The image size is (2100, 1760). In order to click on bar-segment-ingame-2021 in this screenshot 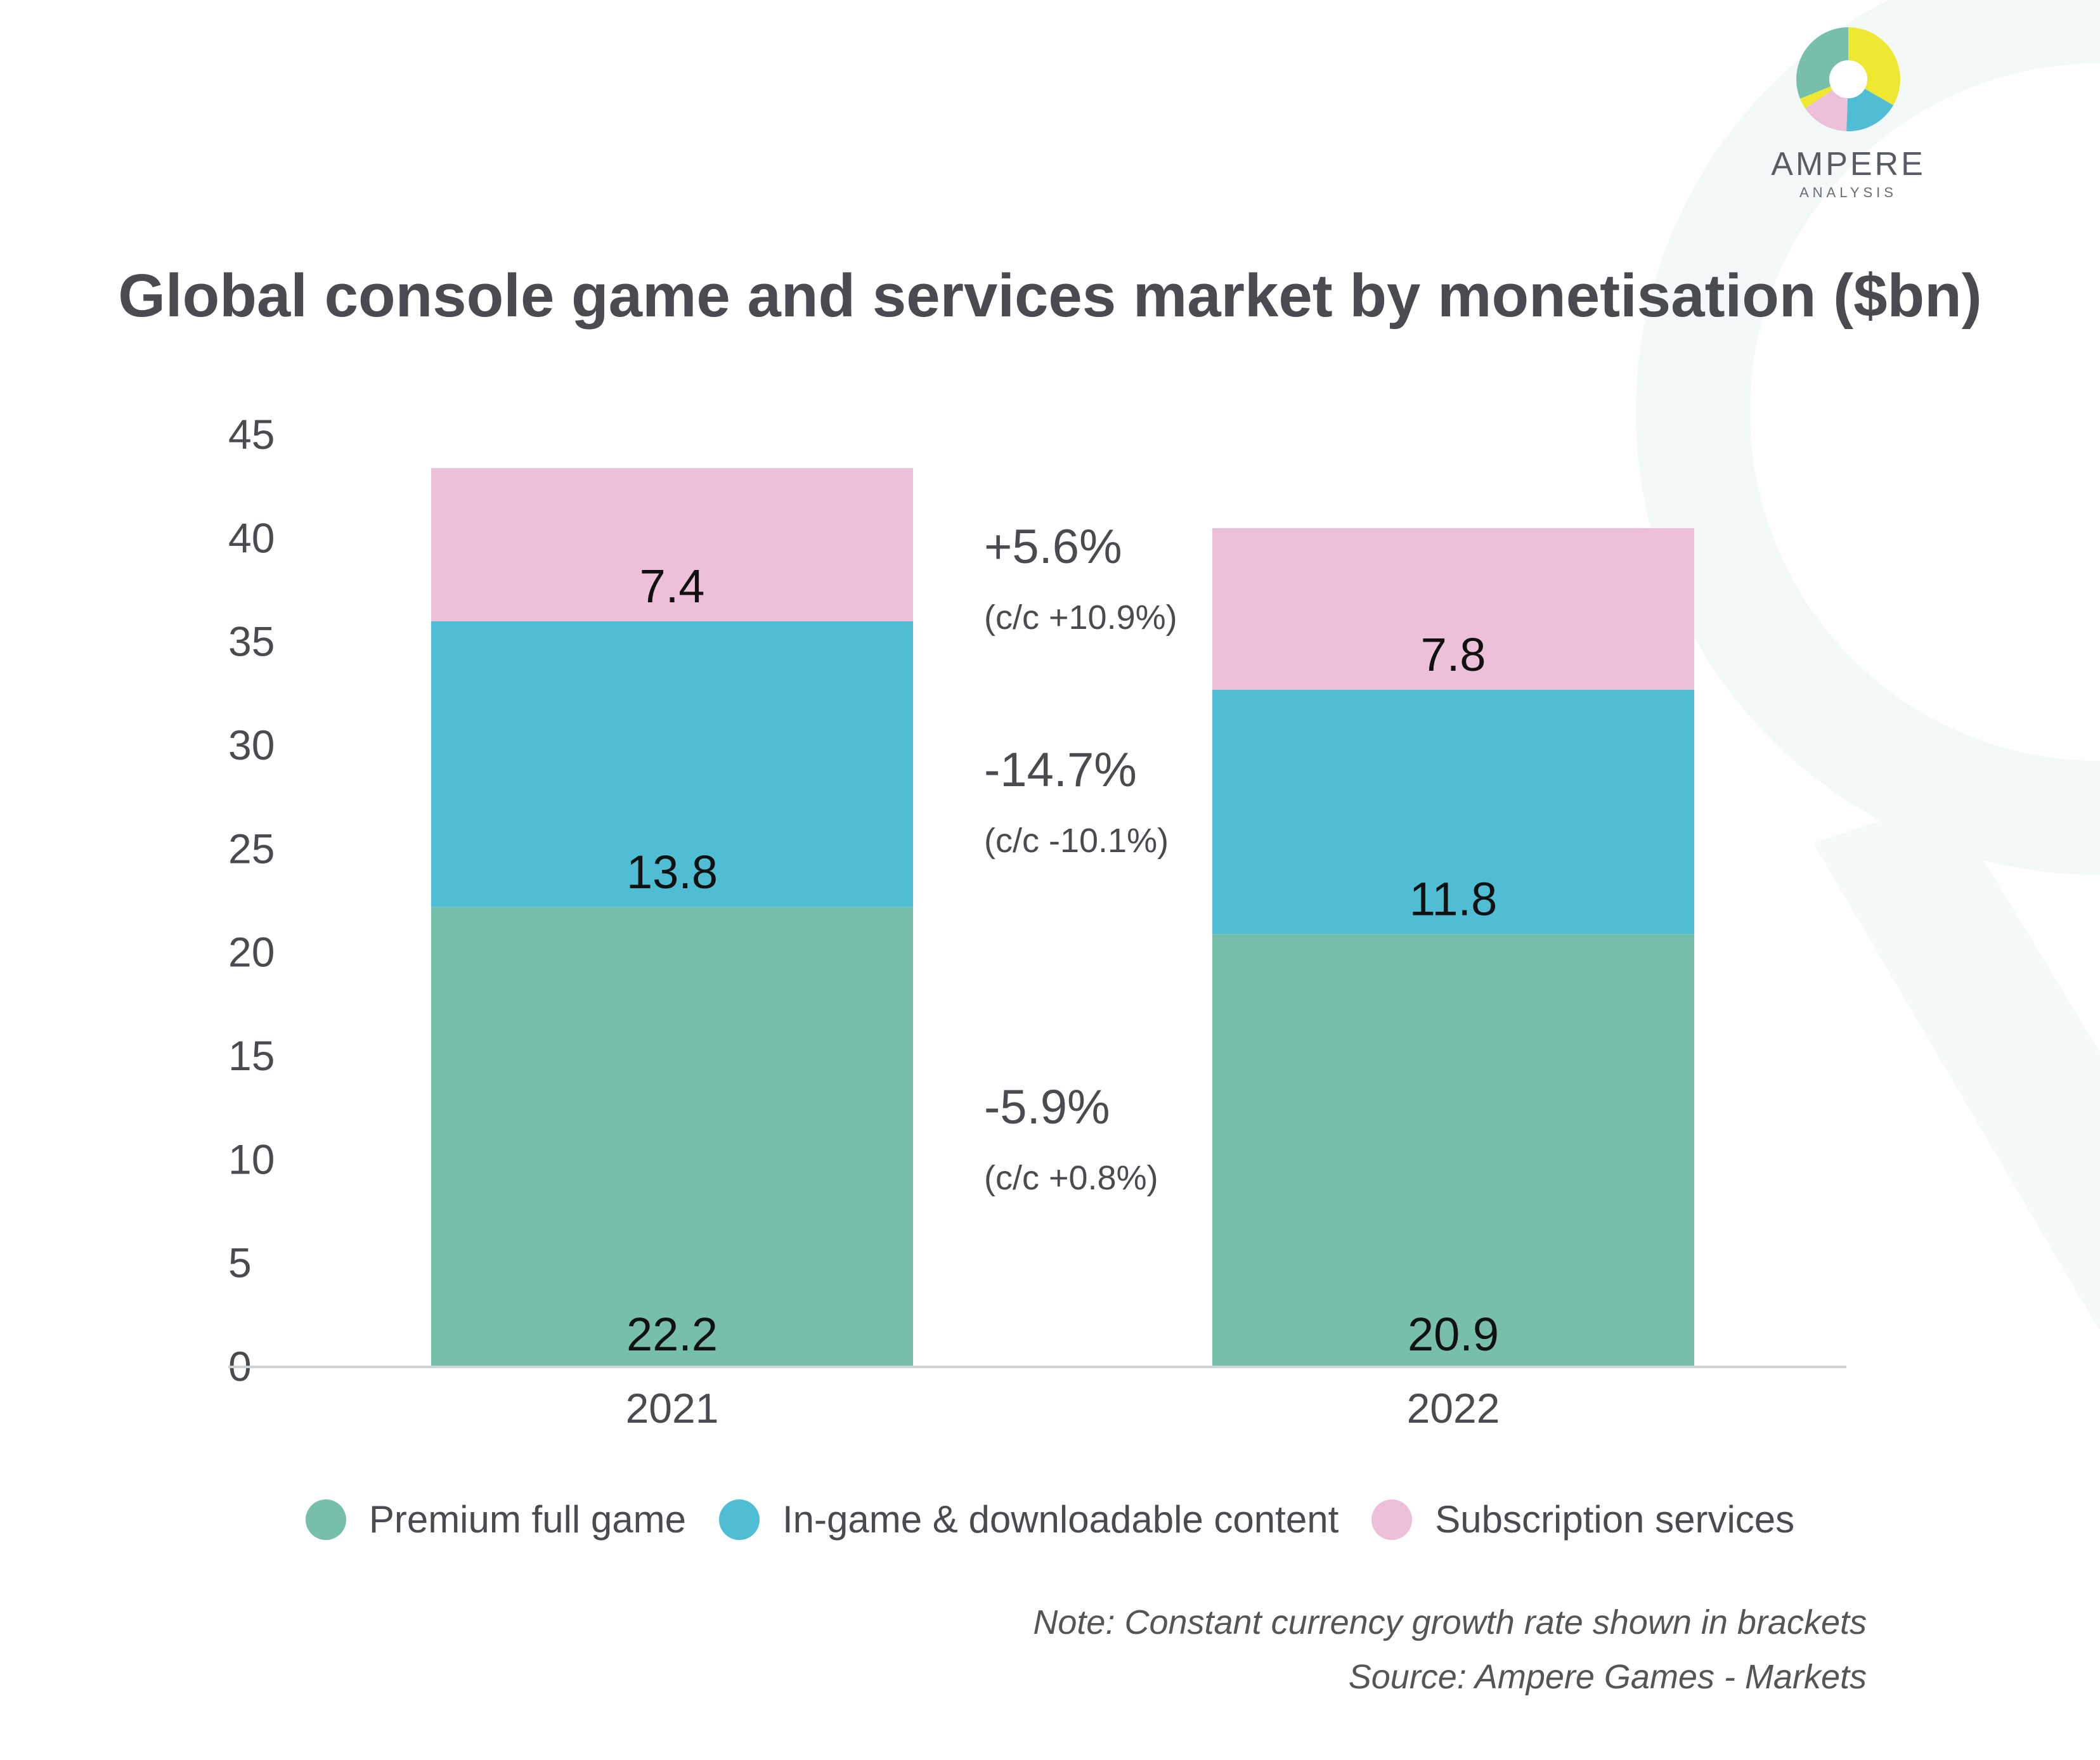, I will do `click(672, 764)`.